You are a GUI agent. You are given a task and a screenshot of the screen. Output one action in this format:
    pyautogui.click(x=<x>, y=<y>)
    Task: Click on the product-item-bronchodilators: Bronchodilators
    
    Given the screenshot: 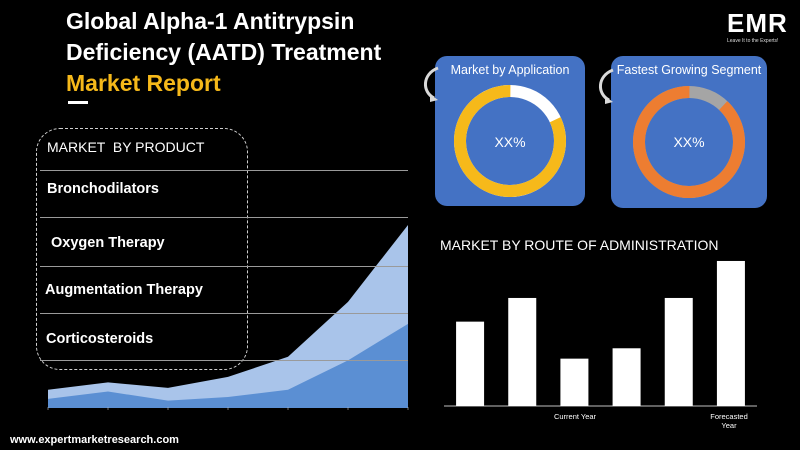 What is the action you would take?
    pyautogui.click(x=103, y=189)
    